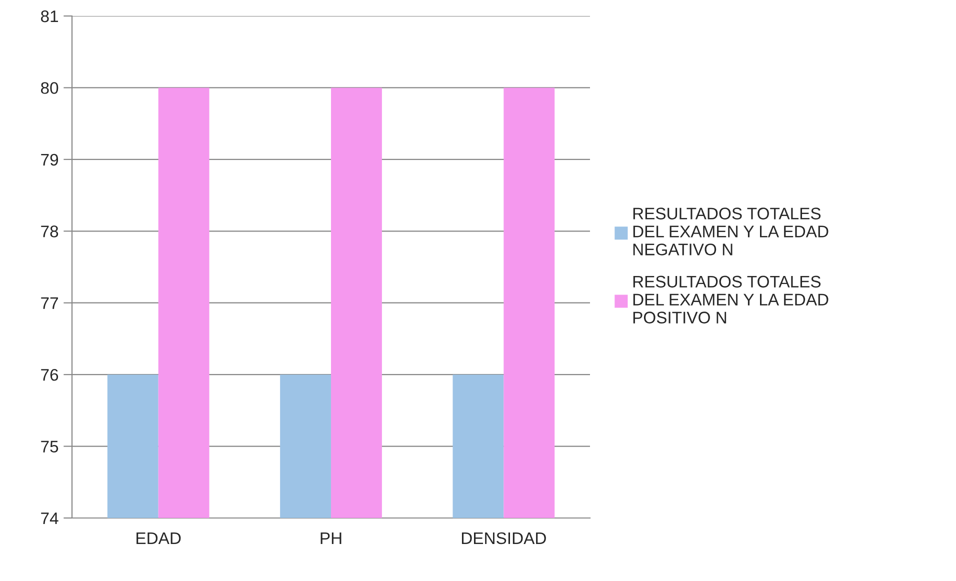 The image size is (956, 581). I want to click on y-tick-label: 76, so click(49, 374).